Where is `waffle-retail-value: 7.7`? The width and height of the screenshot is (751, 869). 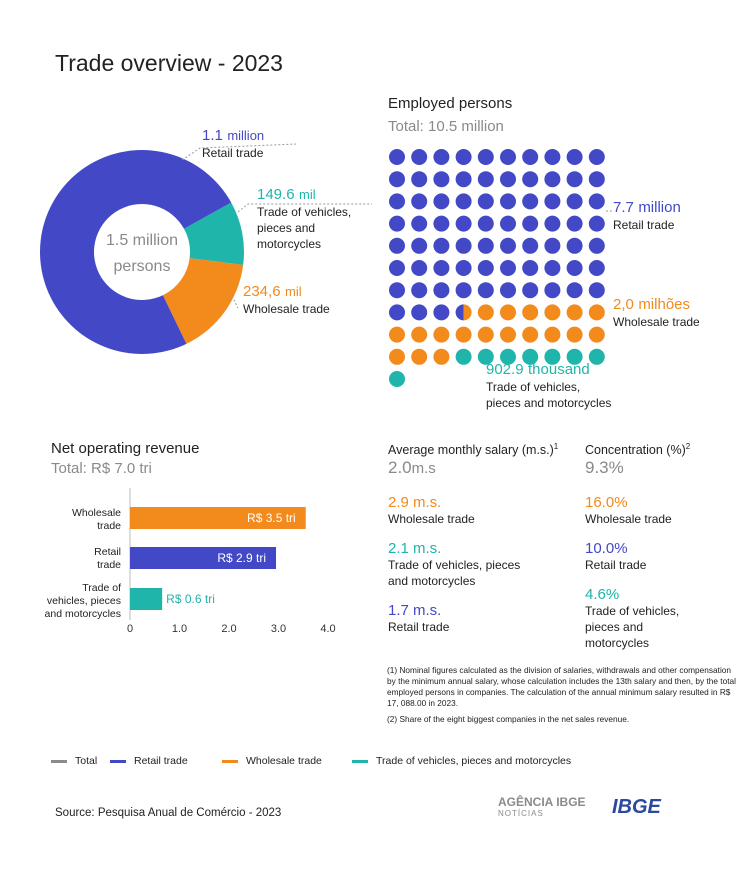 waffle-retail-value: 7.7 is located at coordinates (623, 207).